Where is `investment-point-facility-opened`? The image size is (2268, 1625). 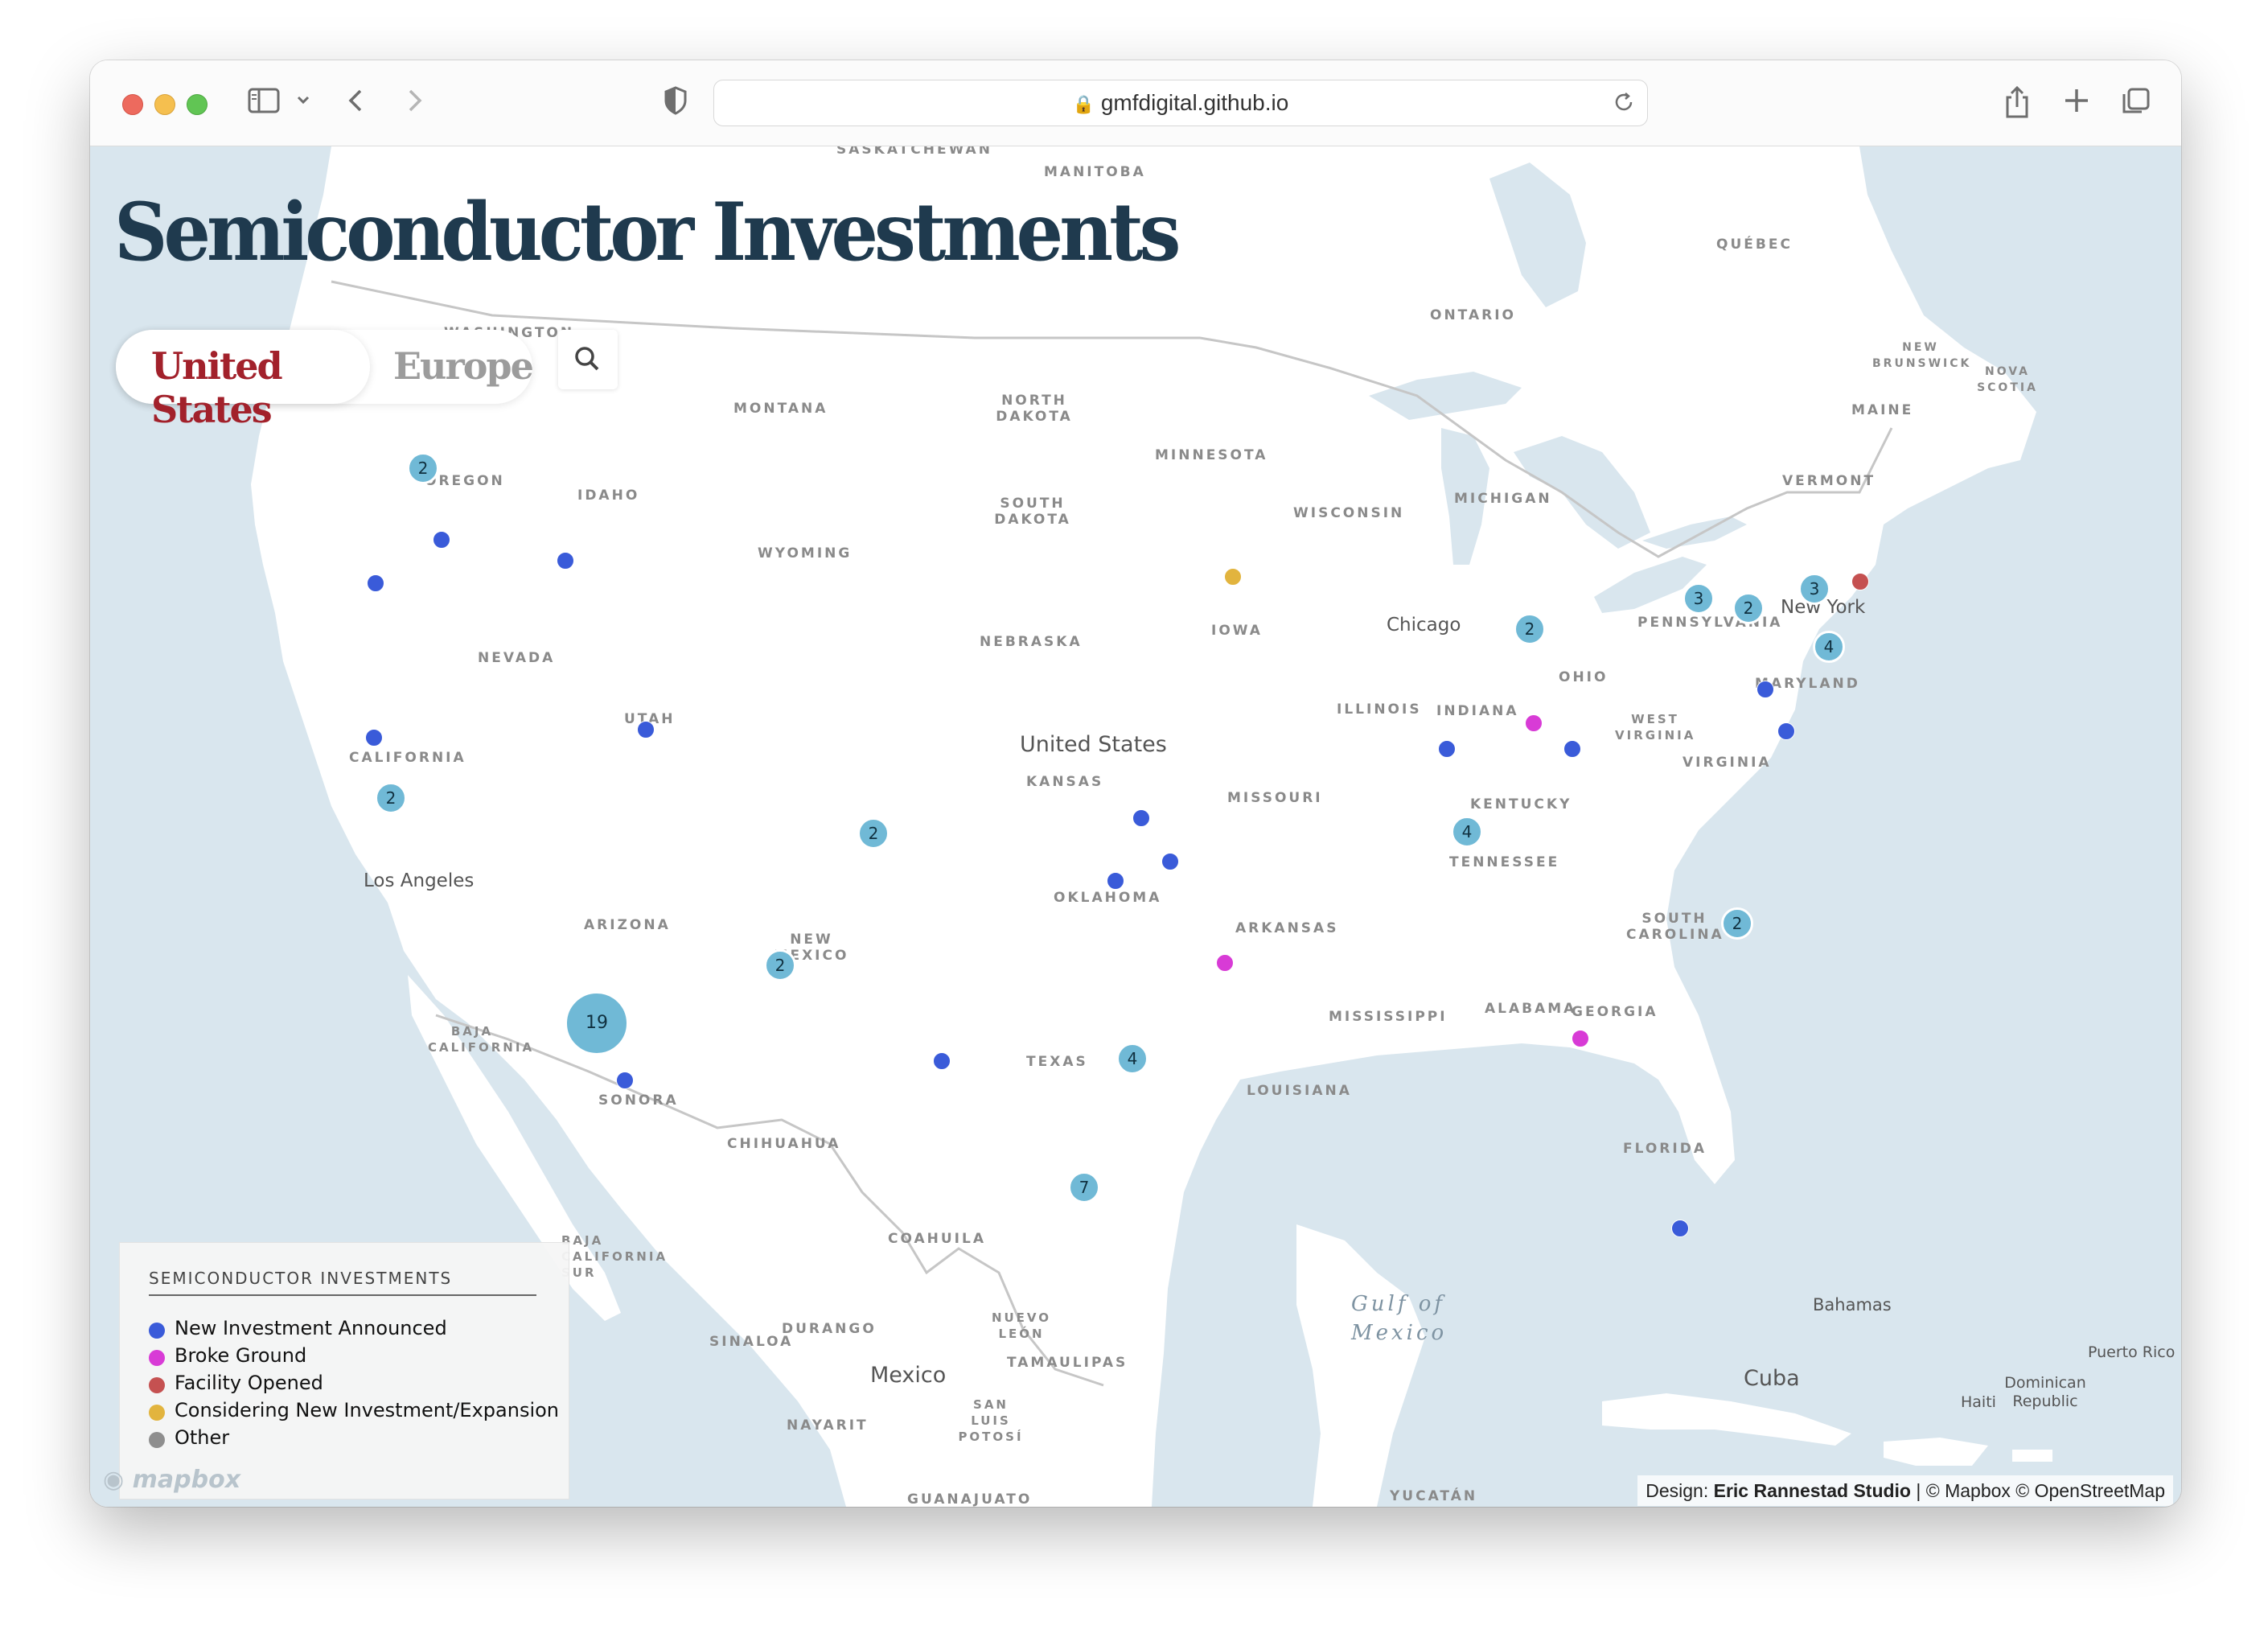 investment-point-facility-opened is located at coordinates (1860, 581).